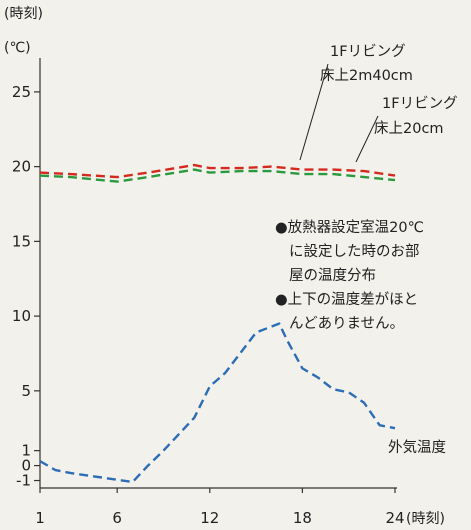  What do you see at coordinates (346, 299) in the screenshot?
I see `annotation-line: ●上下の温度差がほと` at bounding box center [346, 299].